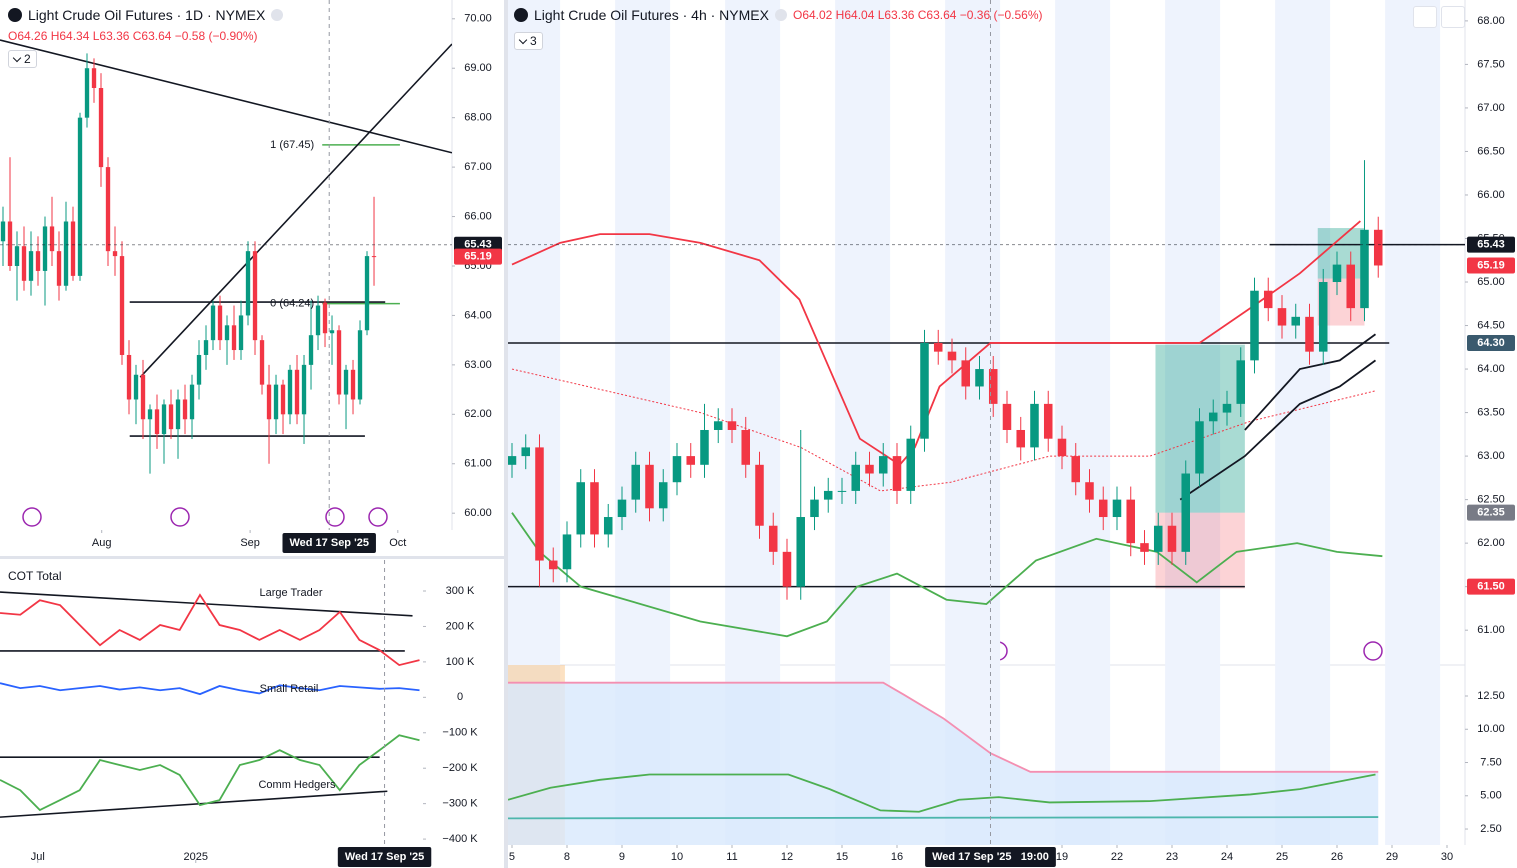  Describe the element at coordinates (622, 857) in the screenshot. I see `x-tick-label: 9` at that location.